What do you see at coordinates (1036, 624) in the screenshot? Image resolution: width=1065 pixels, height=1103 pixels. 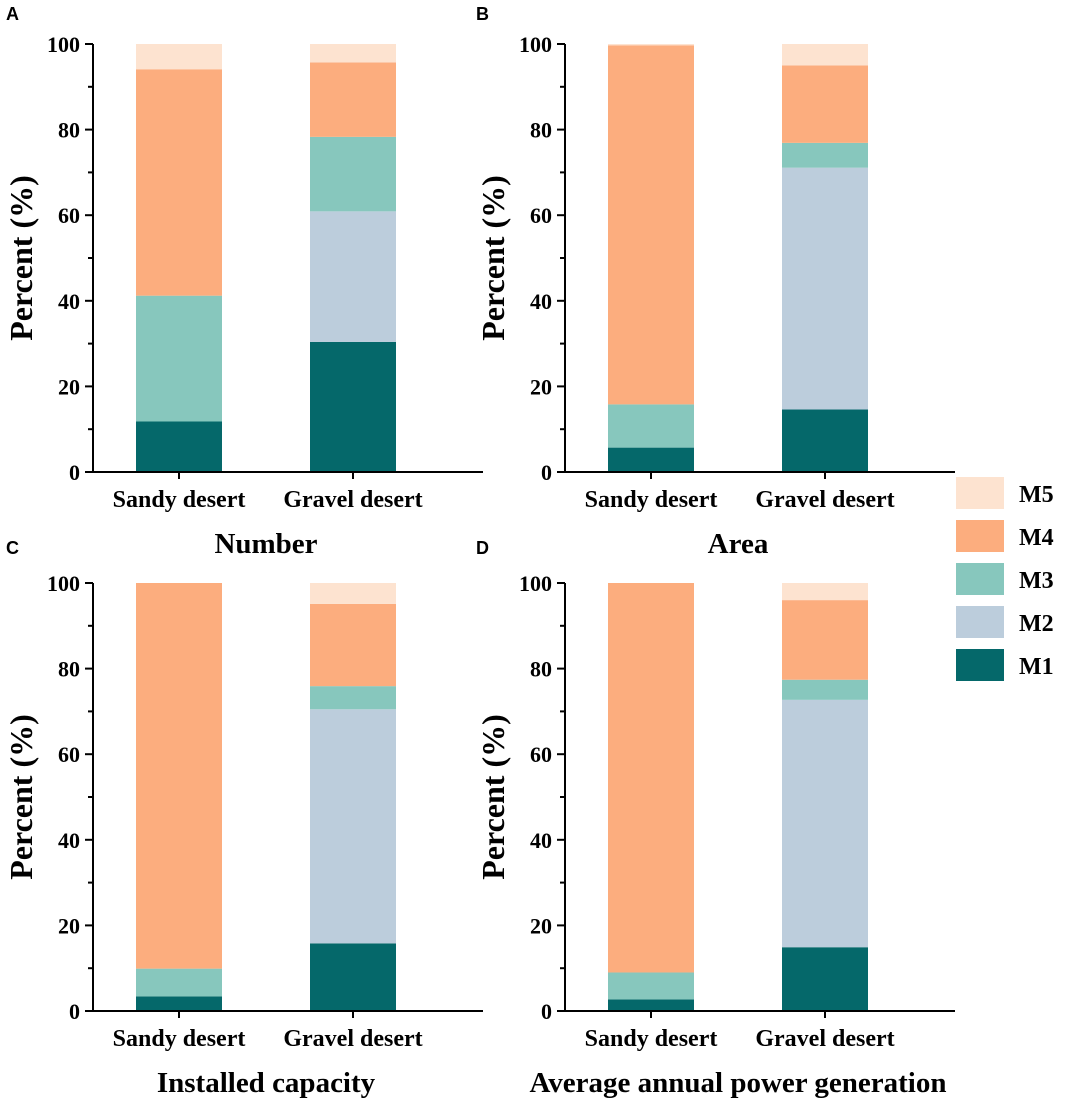 I see `legend-label-m2: M2` at bounding box center [1036, 624].